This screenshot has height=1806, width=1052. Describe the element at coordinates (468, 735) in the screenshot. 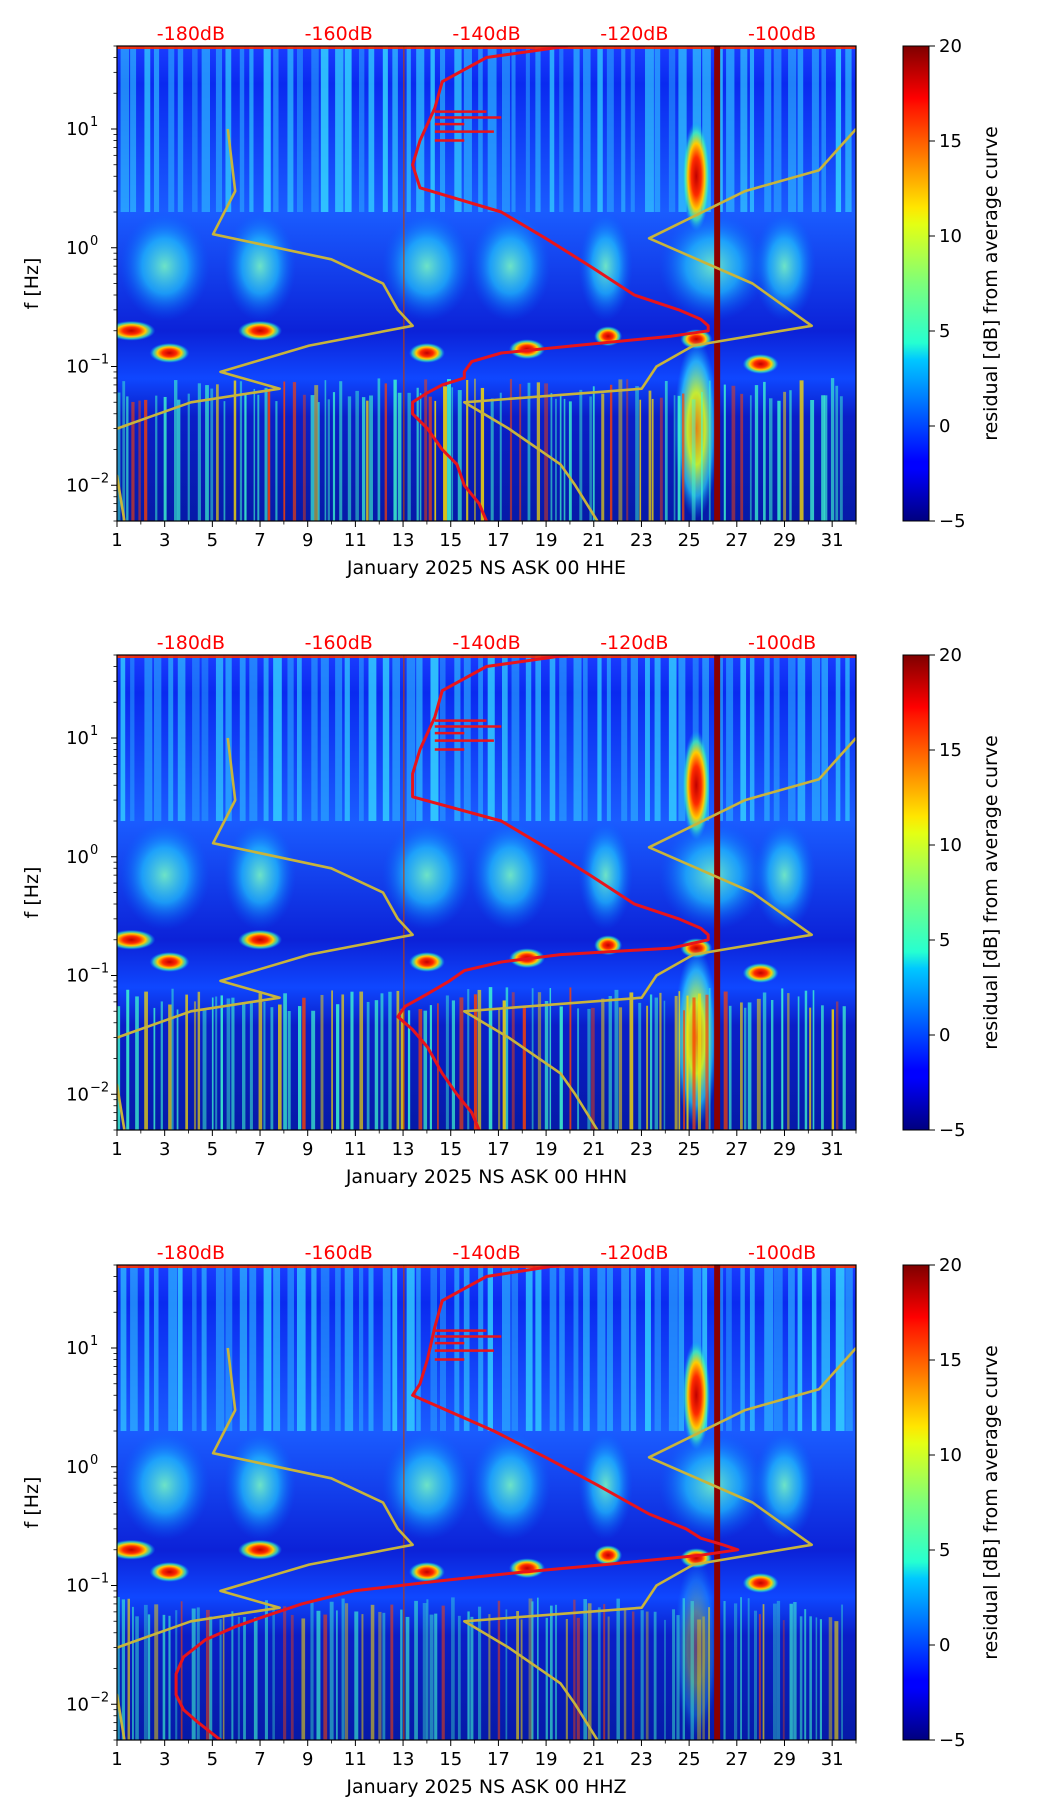

I see `average-curve-spikes` at that location.